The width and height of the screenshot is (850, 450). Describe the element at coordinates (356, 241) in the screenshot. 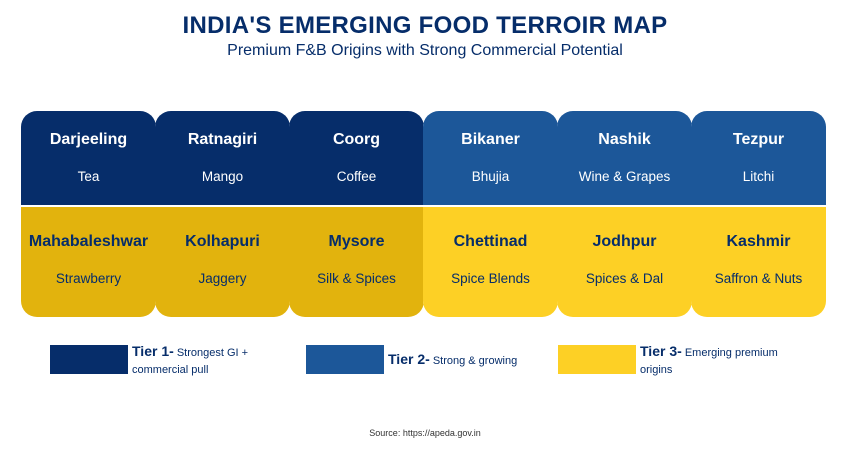

I see `region-name: Mysore` at that location.